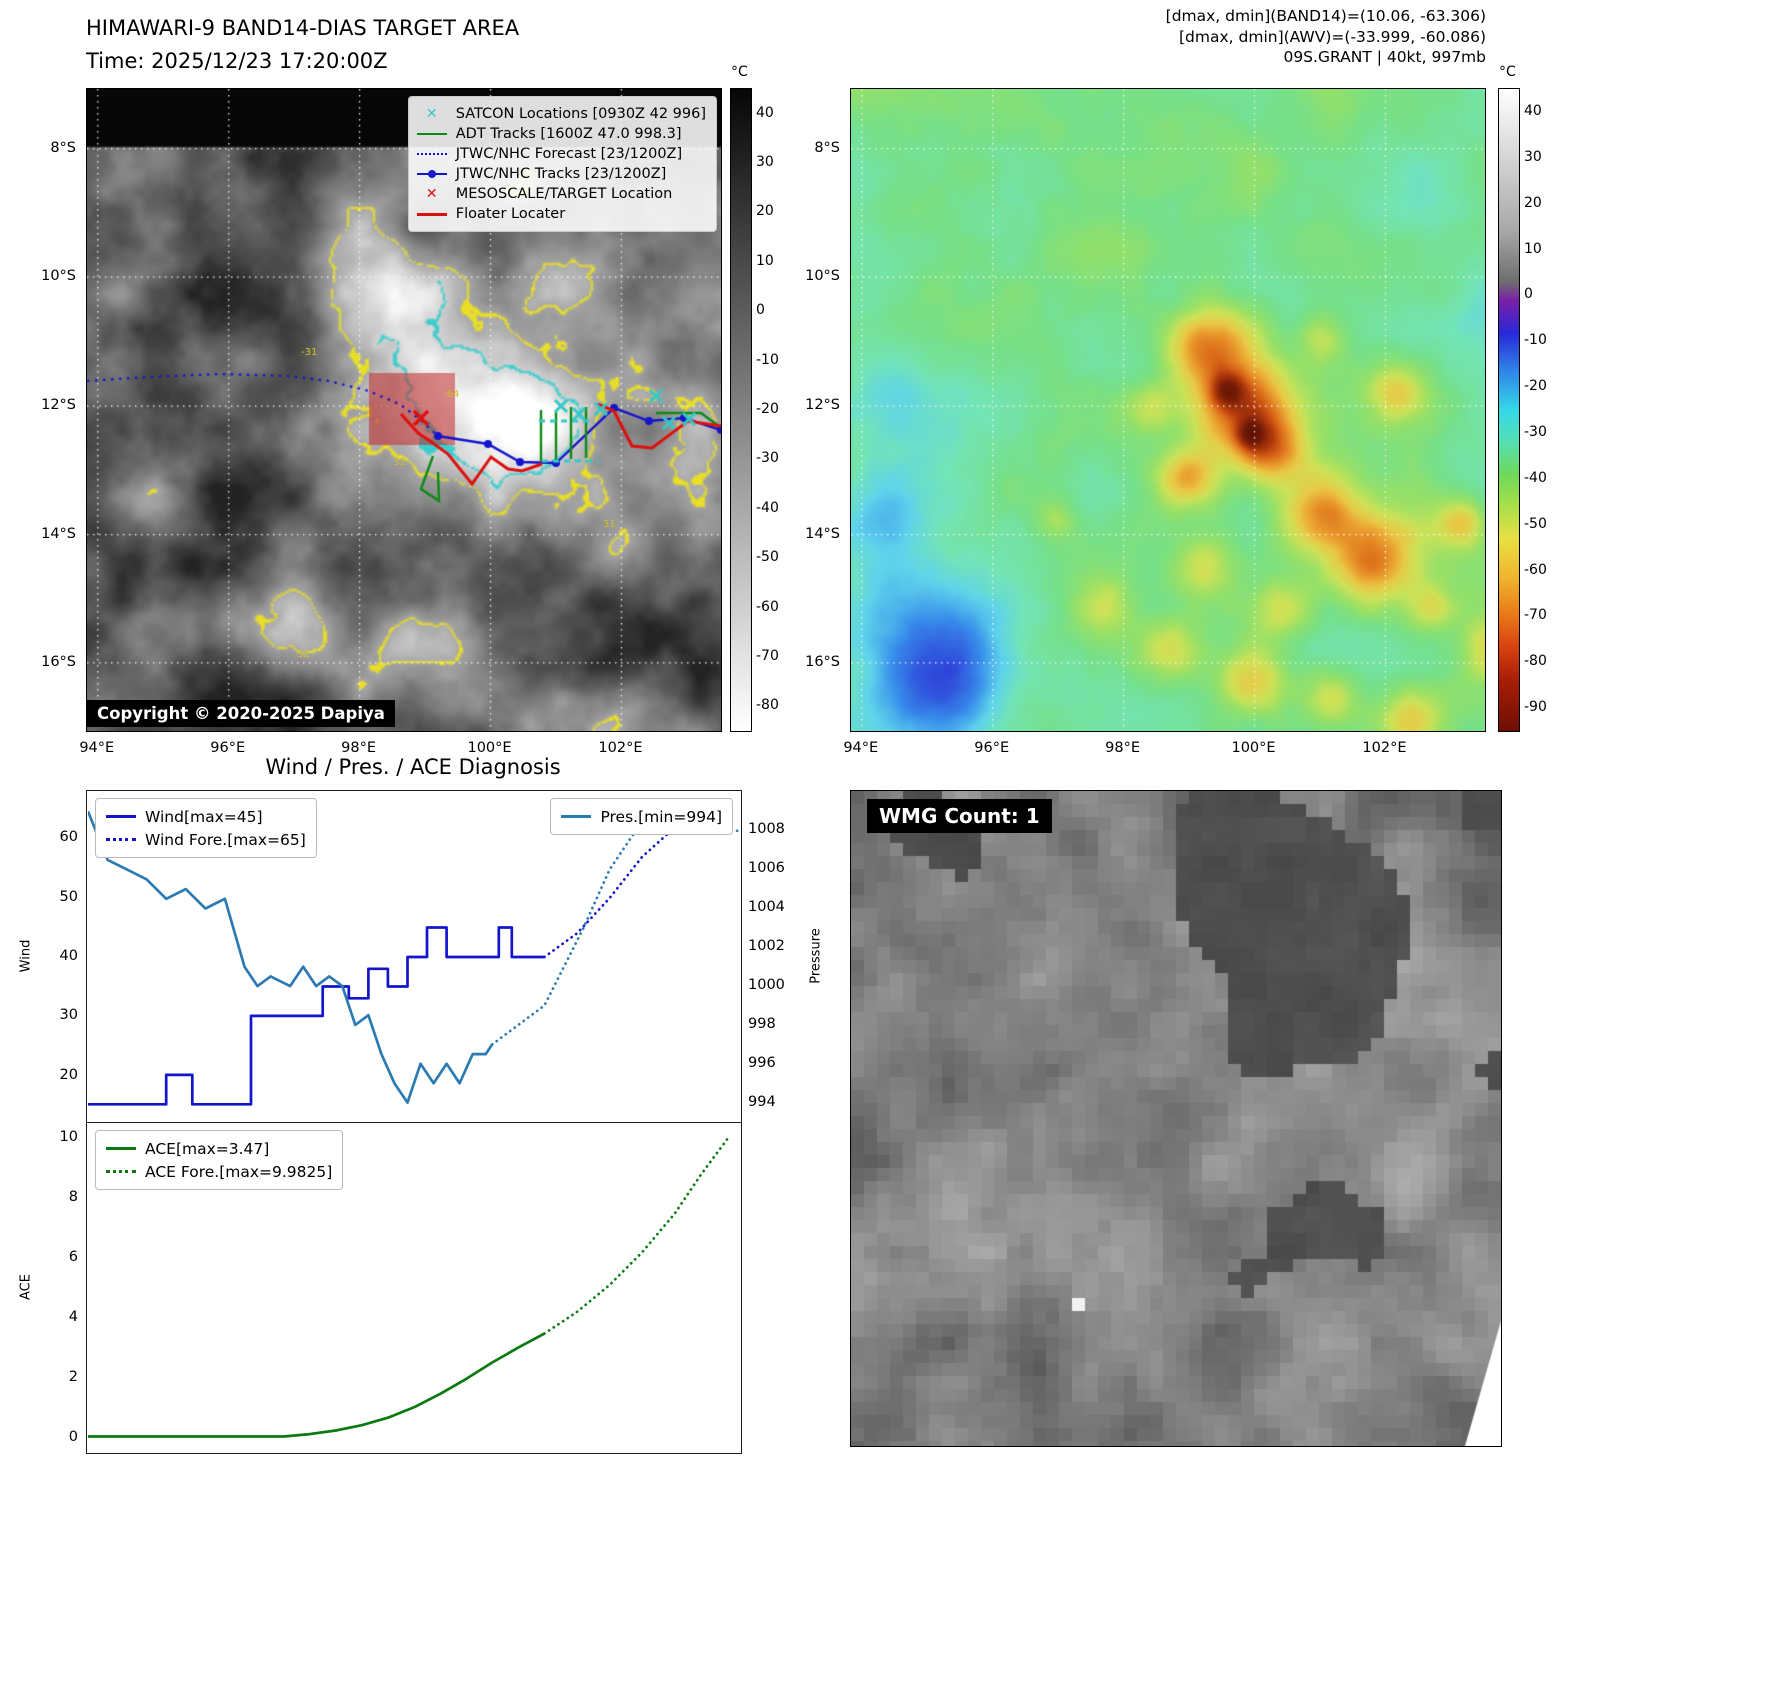  What do you see at coordinates (68, 837) in the screenshot?
I see `wind-ytick: 60` at bounding box center [68, 837].